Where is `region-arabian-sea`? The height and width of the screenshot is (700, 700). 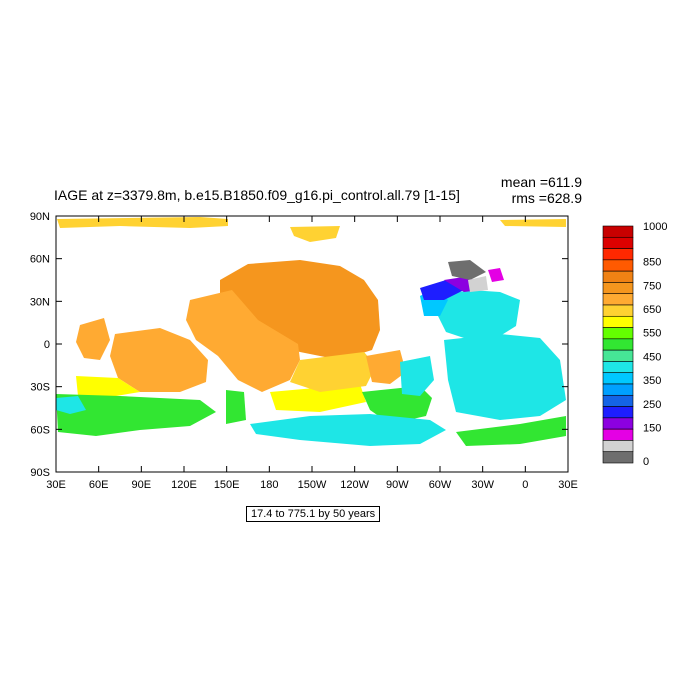 region-arabian-sea is located at coordinates (93, 339).